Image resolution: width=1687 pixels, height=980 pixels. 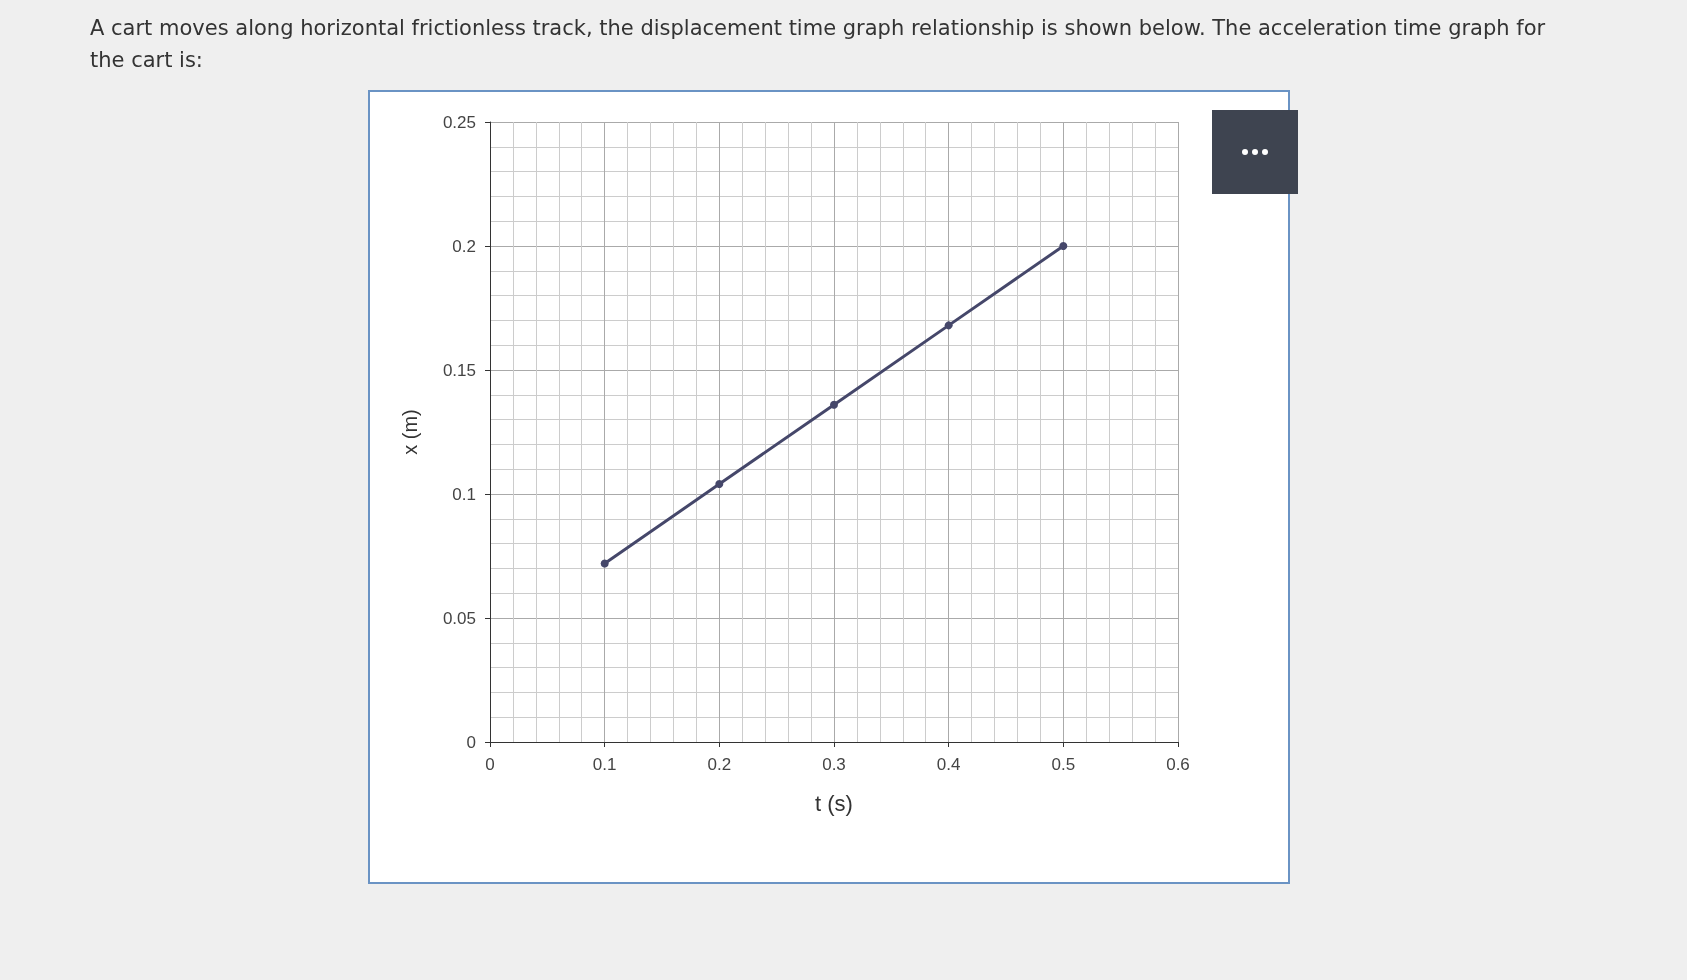 What do you see at coordinates (459, 618) in the screenshot?
I see `y-tick-label: 0.05` at bounding box center [459, 618].